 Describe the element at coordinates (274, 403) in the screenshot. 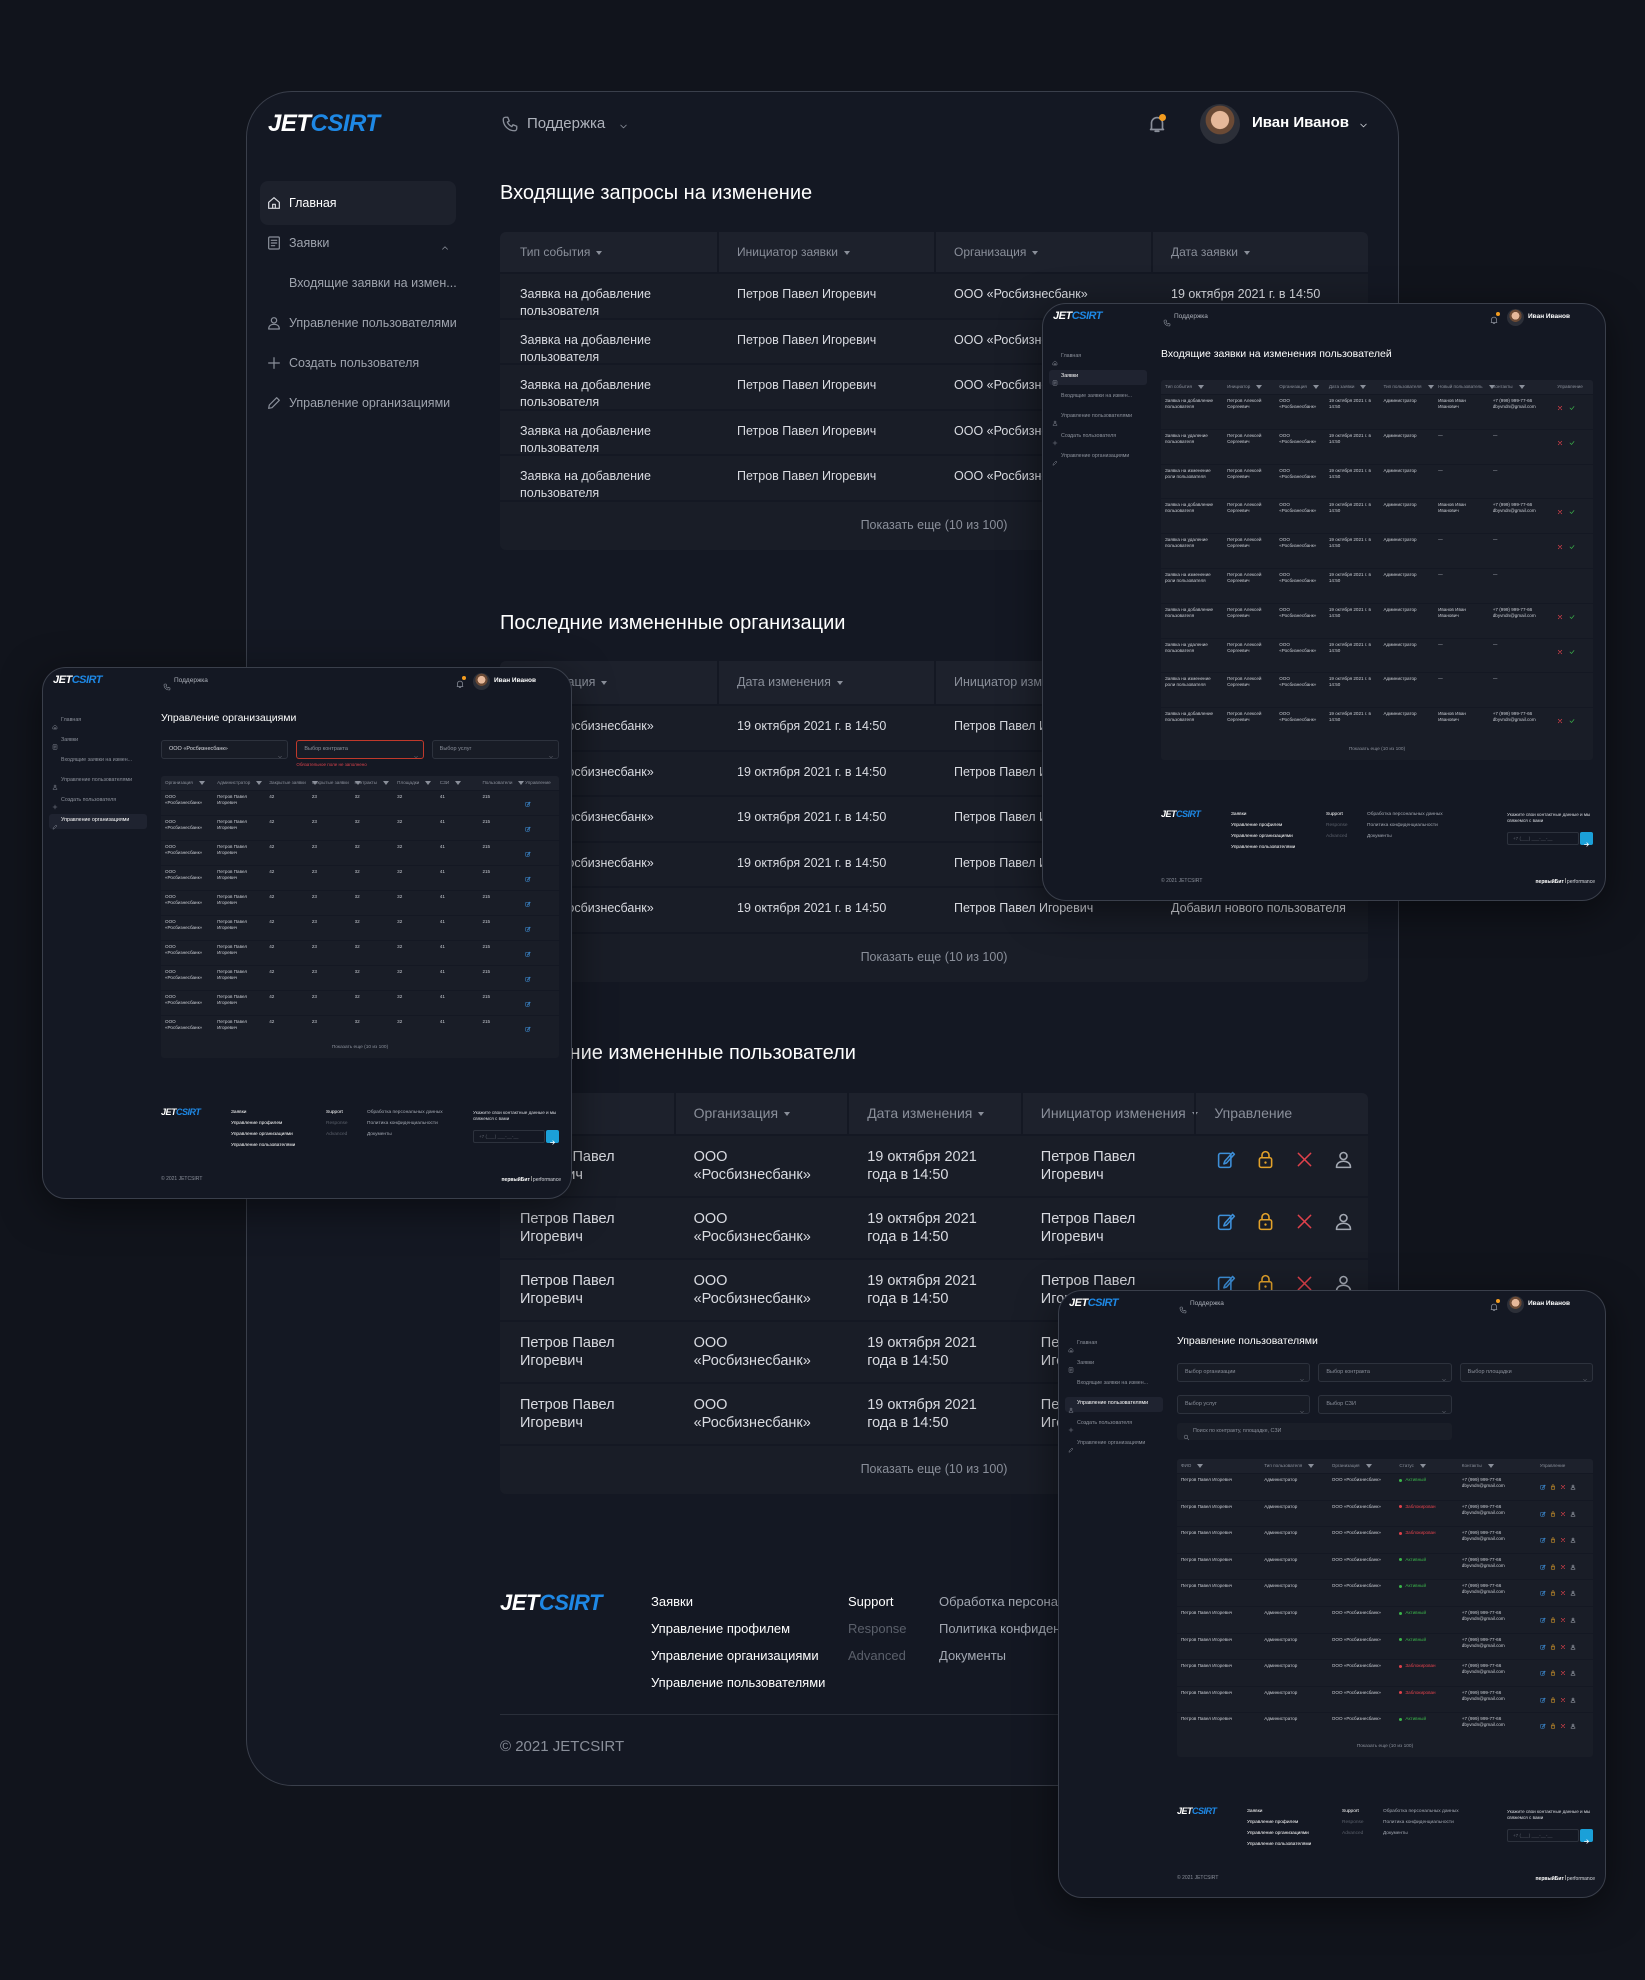

I see `pencil-icon` at that location.